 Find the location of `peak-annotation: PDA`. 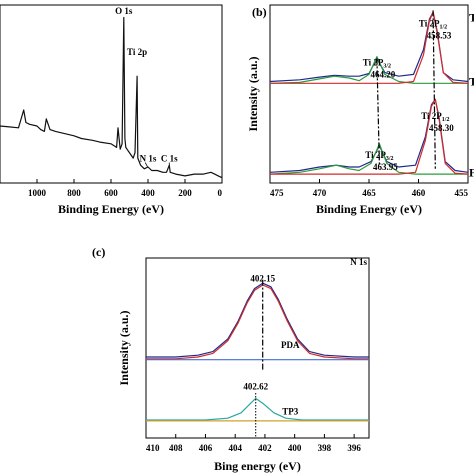

peak-annotation: PDA is located at coordinates (290, 345).